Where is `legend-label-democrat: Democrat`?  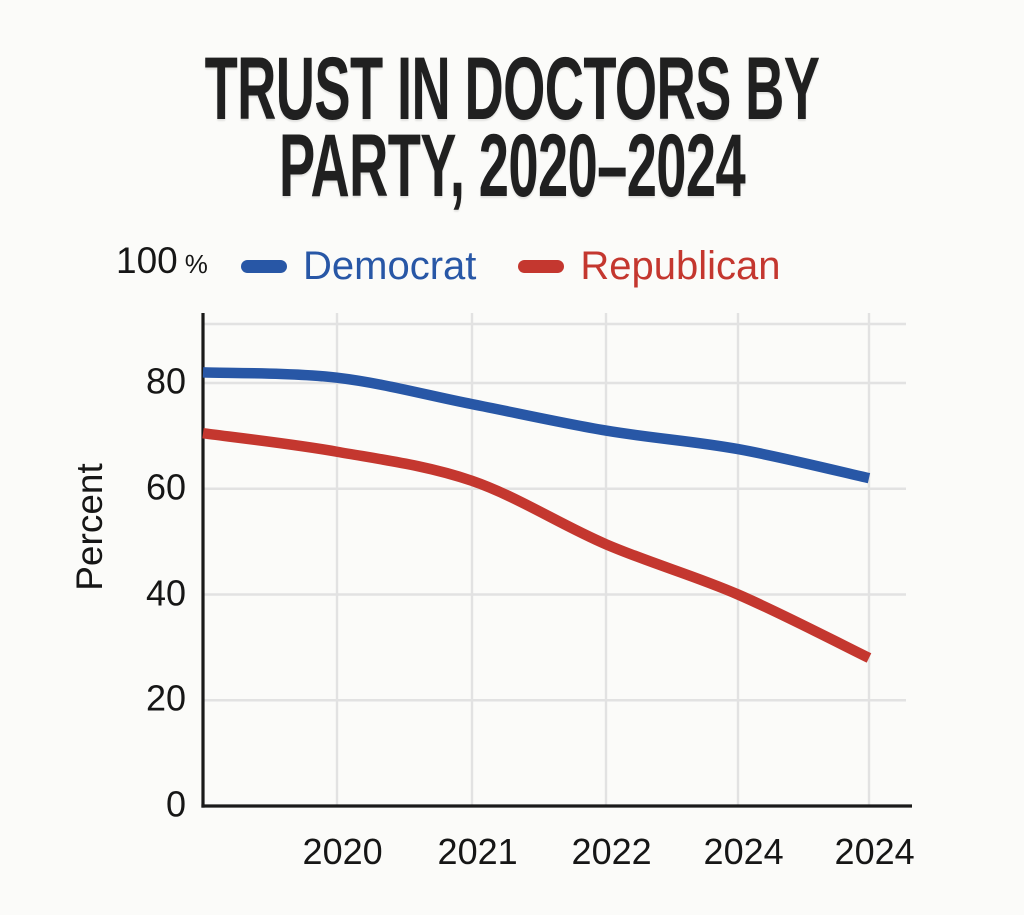
legend-label-democrat: Democrat is located at coordinates (390, 266).